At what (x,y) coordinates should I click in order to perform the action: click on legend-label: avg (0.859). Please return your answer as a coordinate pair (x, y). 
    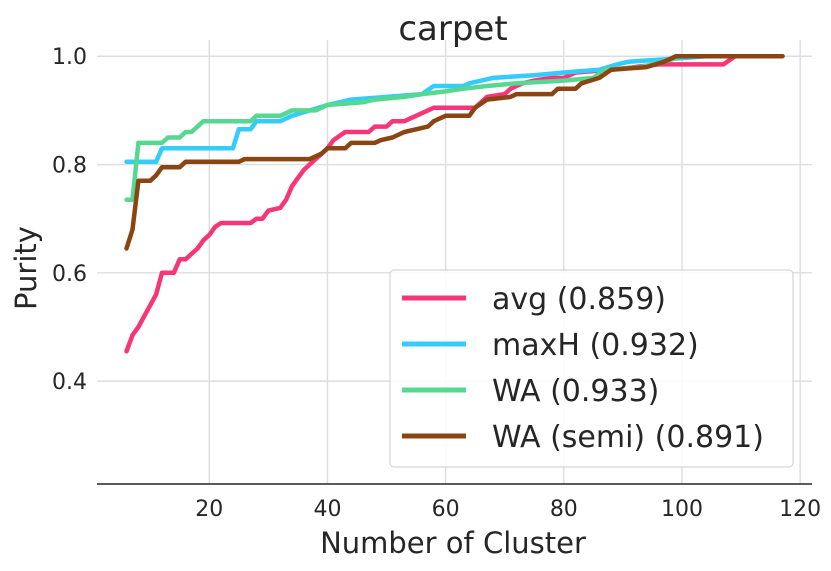
    Looking at the image, I should click on (579, 299).